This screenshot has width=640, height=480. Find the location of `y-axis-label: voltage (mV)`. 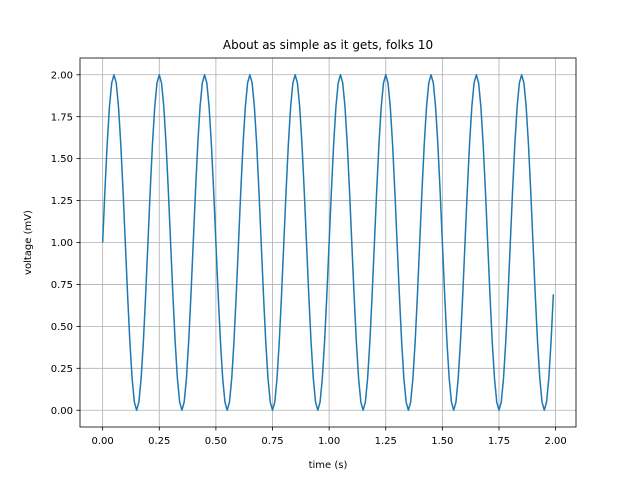

y-axis-label: voltage (mV) is located at coordinates (28, 242).